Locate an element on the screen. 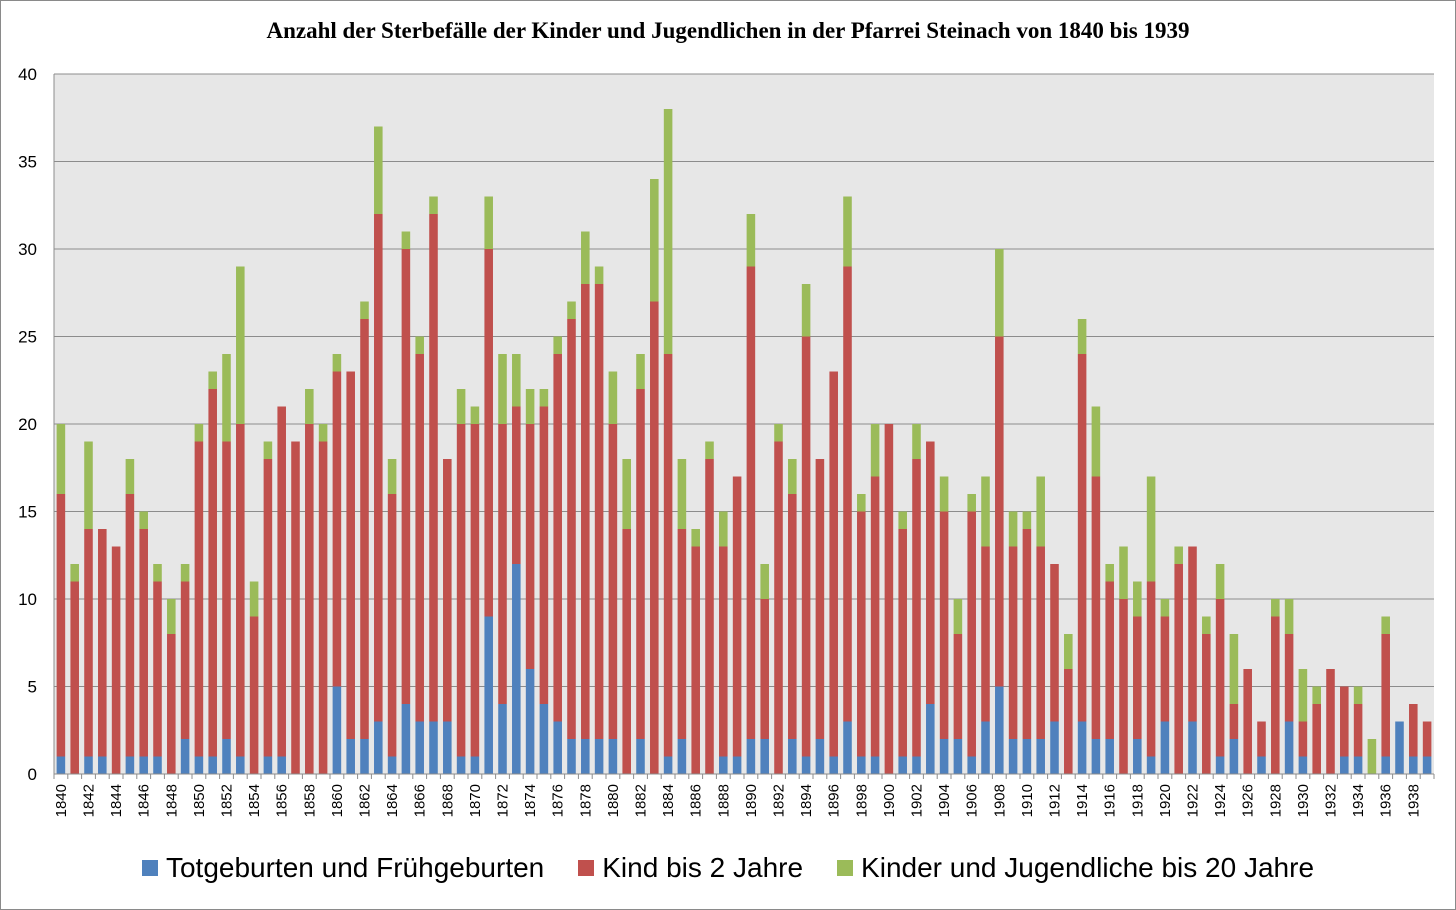 Image resolution: width=1456 pixels, height=910 pixels. x-tick-label: 1908 is located at coordinates (999, 800).